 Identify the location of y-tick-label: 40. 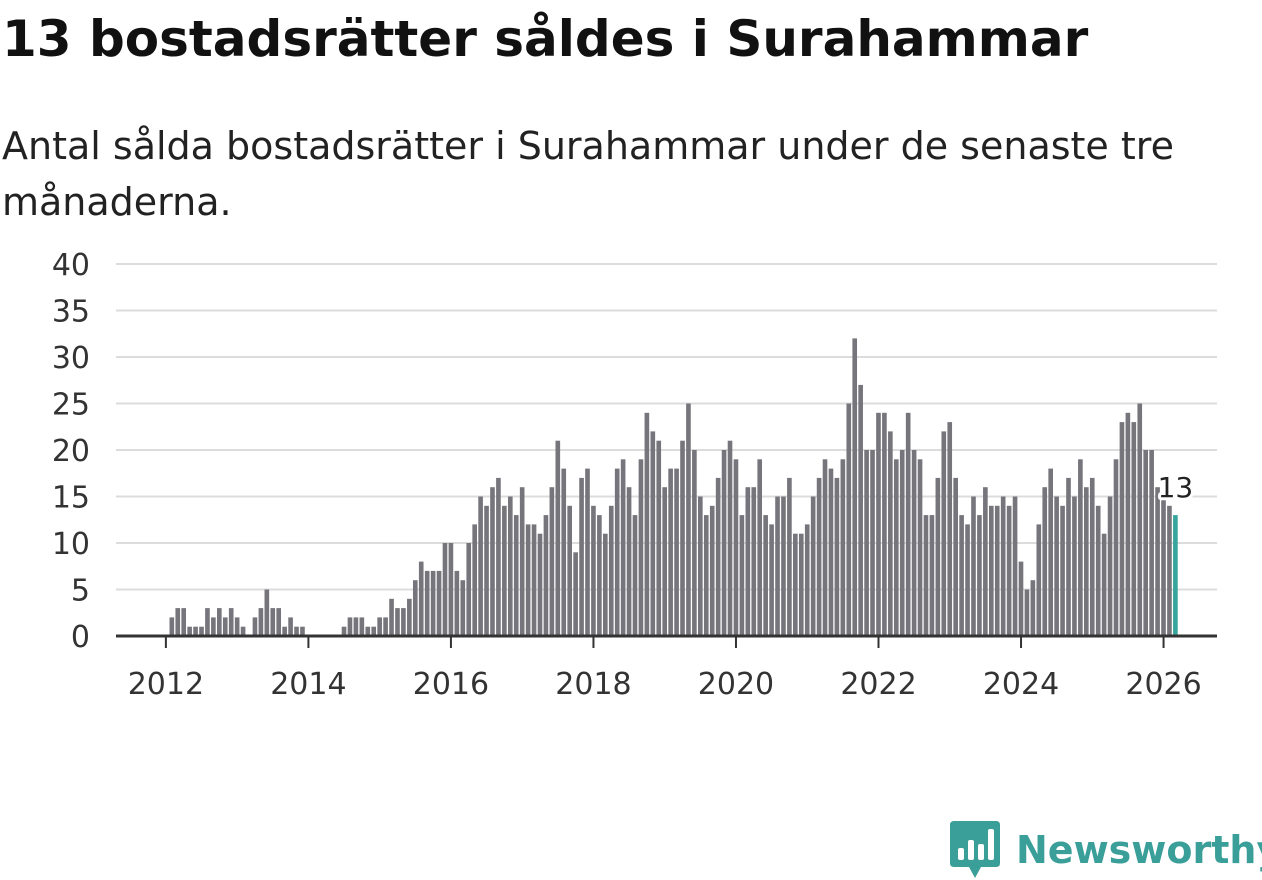
(71, 265).